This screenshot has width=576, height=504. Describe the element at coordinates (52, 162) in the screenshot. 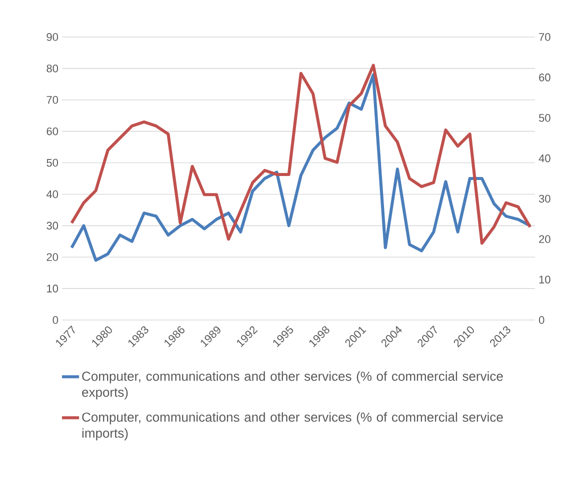

I see `y-tick-label: 50` at that location.